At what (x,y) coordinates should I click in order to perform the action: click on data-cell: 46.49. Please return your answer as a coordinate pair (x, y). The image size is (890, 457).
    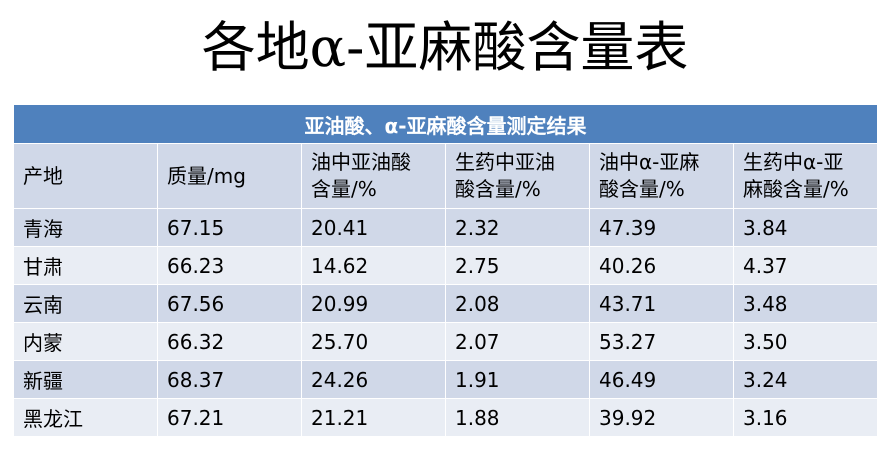
    Looking at the image, I should click on (661, 379).